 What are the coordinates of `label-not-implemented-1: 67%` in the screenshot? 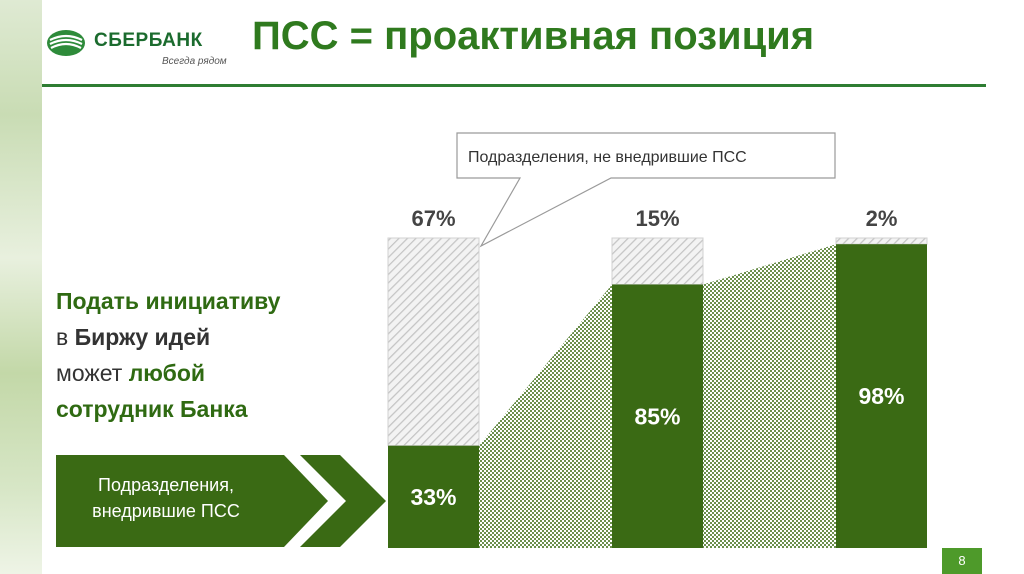 It's located at (433, 218).